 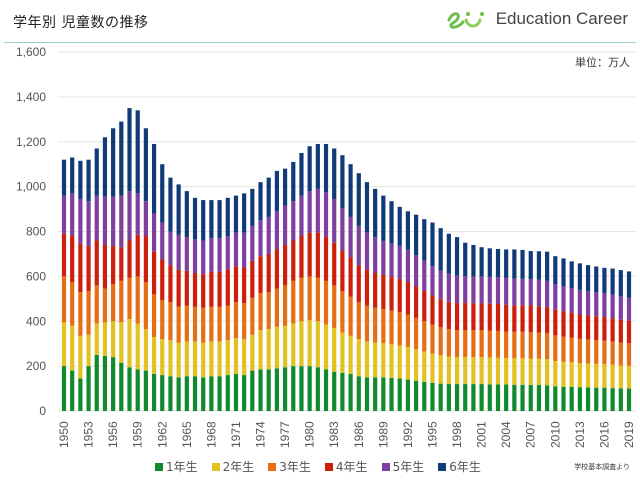 I want to click on bar-segment-grade3-1965, so click(x=186, y=323).